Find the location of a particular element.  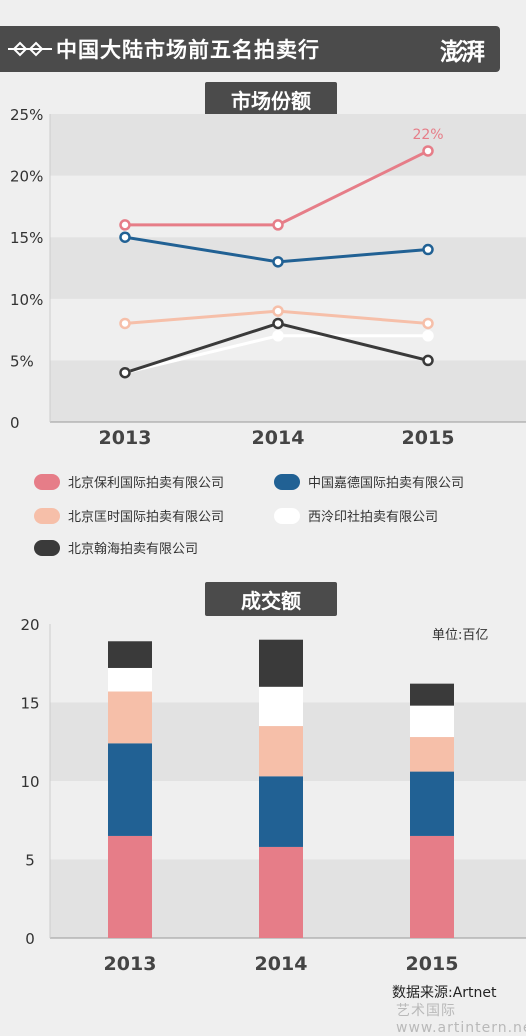

unit-label: 单位:百亿 is located at coordinates (460, 635).